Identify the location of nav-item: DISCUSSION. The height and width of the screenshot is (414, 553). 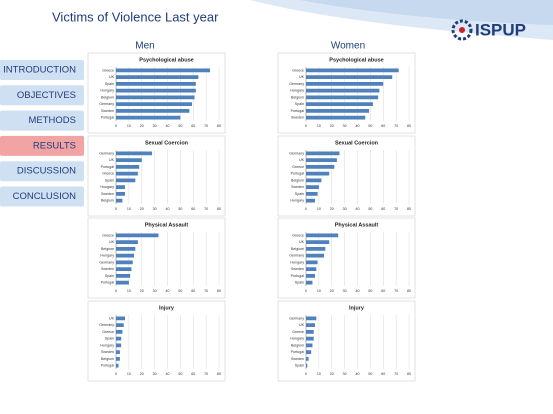
(42, 171).